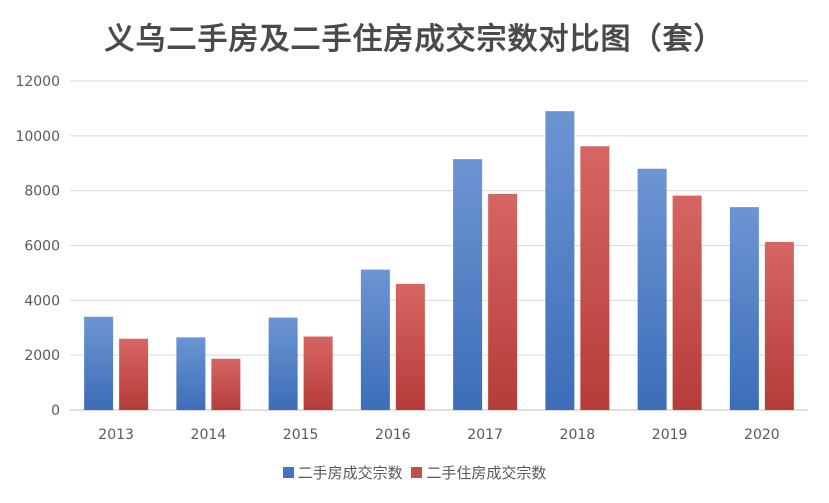 This screenshot has width=829, height=503. I want to click on bar-series-2-2013, so click(134, 374).